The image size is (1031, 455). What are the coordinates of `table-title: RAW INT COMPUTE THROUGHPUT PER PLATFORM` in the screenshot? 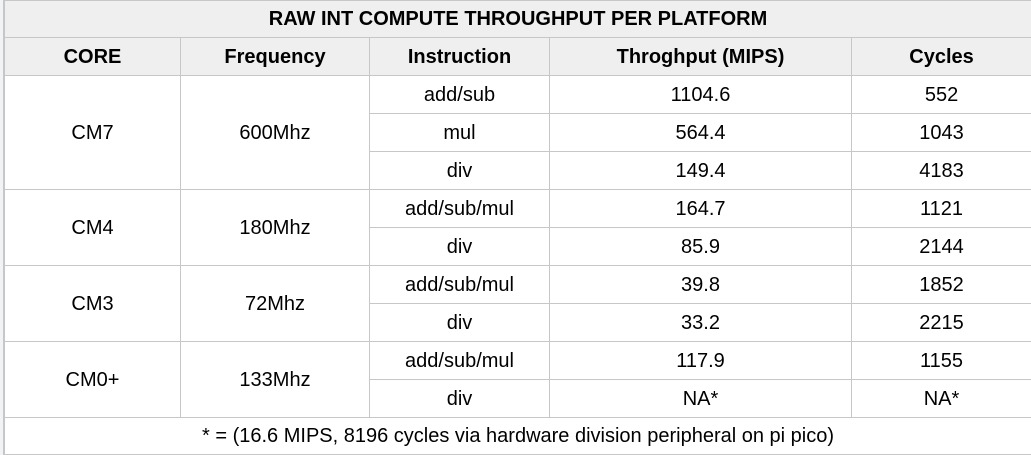 It's located at (517, 19).